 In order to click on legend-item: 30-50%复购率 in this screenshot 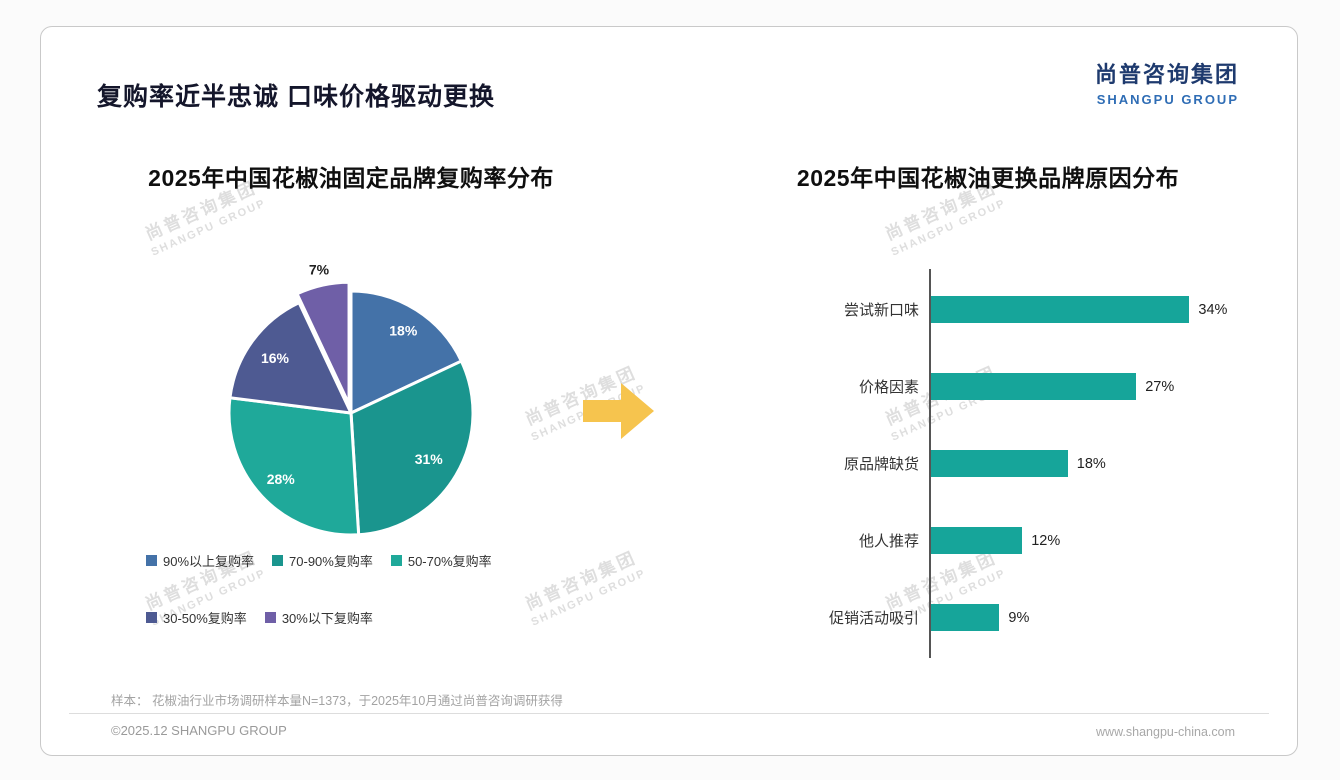, I will do `click(196, 617)`.